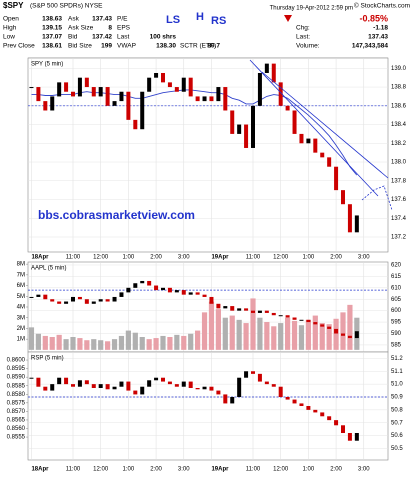 This screenshot has width=416, height=480. Describe the element at coordinates (10, 28) in the screenshot. I see `quote-label: High` at that location.